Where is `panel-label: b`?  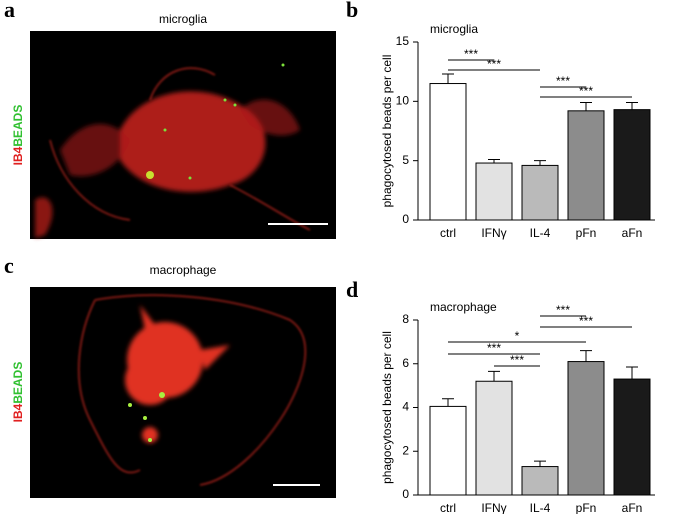 panel-label: b is located at coordinates (352, 11).